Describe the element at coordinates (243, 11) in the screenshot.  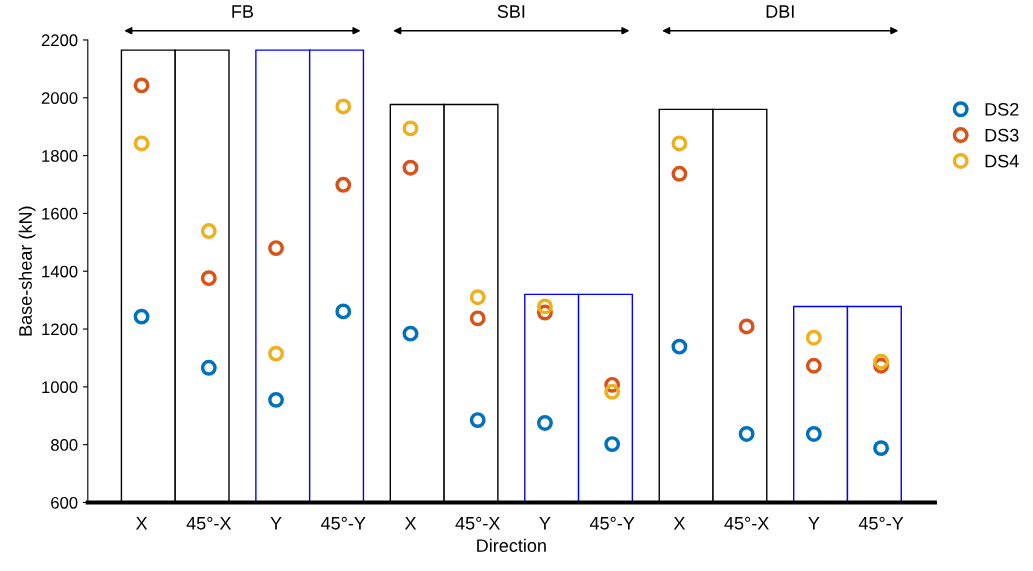
I see `text: FB` at that location.